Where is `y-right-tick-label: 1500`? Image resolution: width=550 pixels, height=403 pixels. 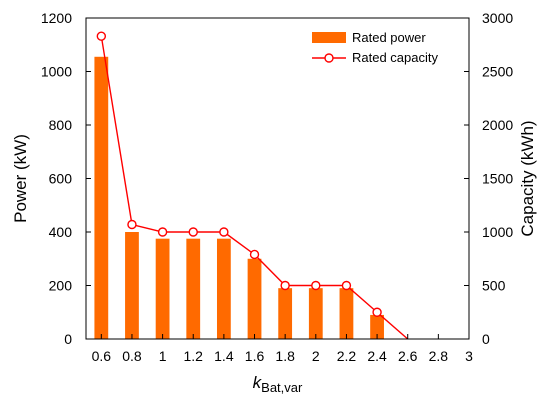 y-right-tick-label: 1500 is located at coordinates (497, 179).